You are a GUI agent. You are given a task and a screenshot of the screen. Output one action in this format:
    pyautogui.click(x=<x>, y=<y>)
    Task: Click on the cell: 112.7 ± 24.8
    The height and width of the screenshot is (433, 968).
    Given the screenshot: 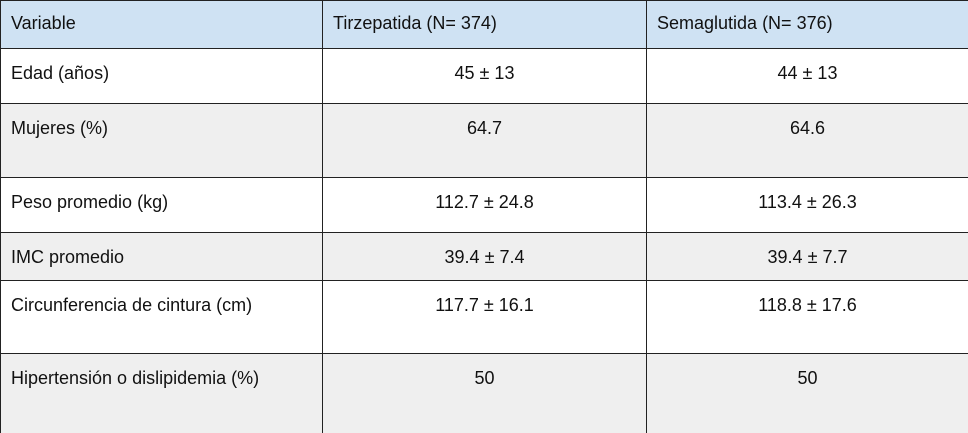 What is the action you would take?
    pyautogui.click(x=484, y=205)
    